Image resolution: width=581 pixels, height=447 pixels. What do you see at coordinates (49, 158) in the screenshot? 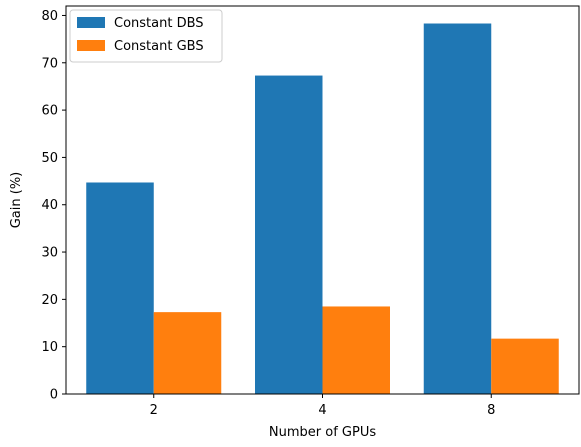
I see `y-tick-label: 50` at bounding box center [49, 158].